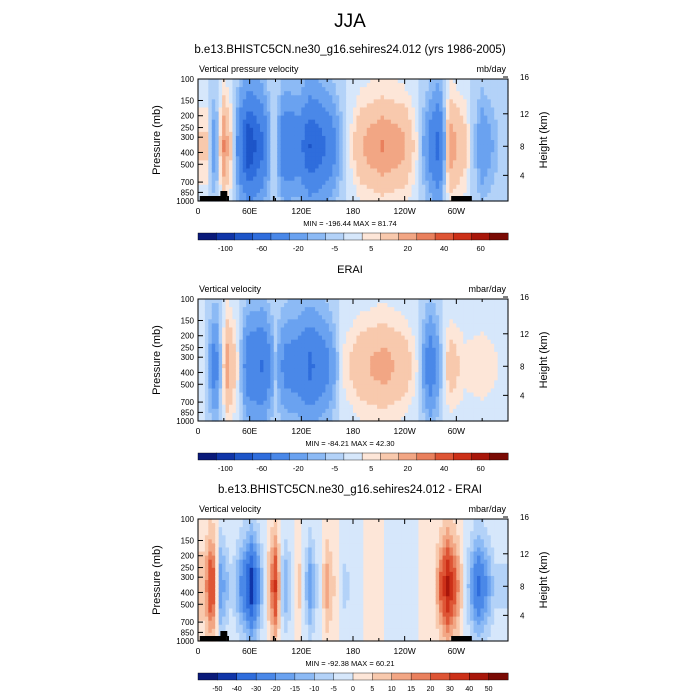  I want to click on y-tick-label: 500, so click(188, 164).